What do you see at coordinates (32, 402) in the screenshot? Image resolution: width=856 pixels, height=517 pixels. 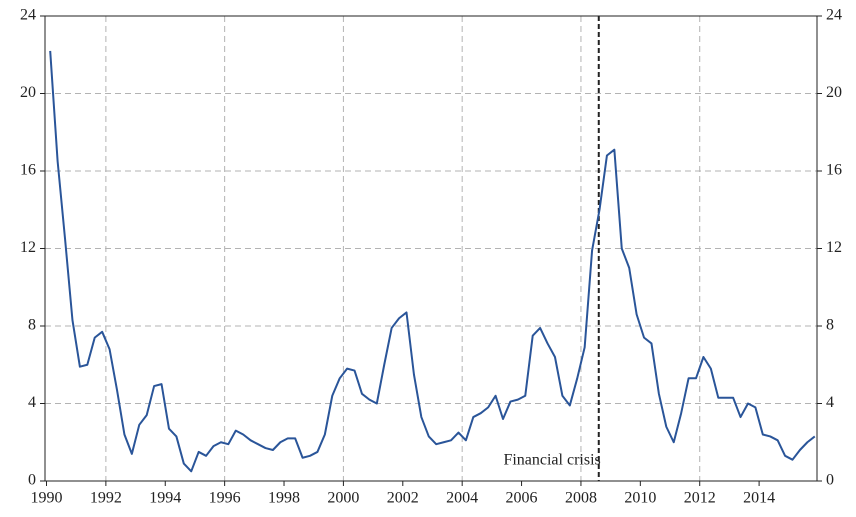 I see `y-tick-label: 4` at bounding box center [32, 402].